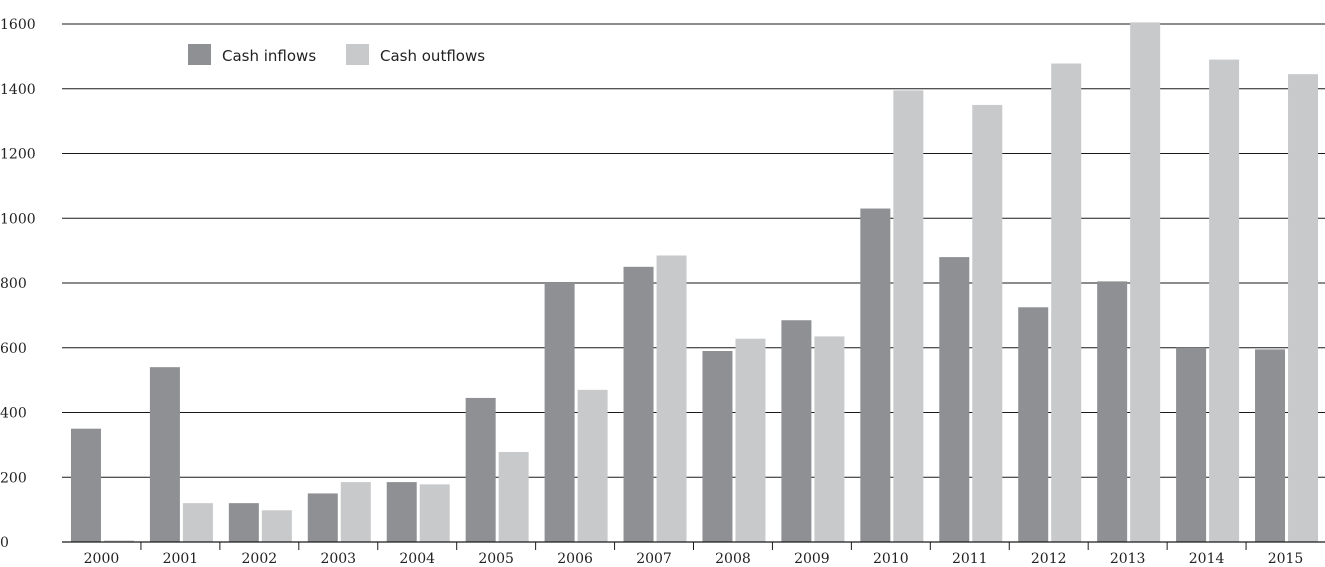  Describe the element at coordinates (671, 398) in the screenshot. I see `bar-cash-outflows-2007` at that location.